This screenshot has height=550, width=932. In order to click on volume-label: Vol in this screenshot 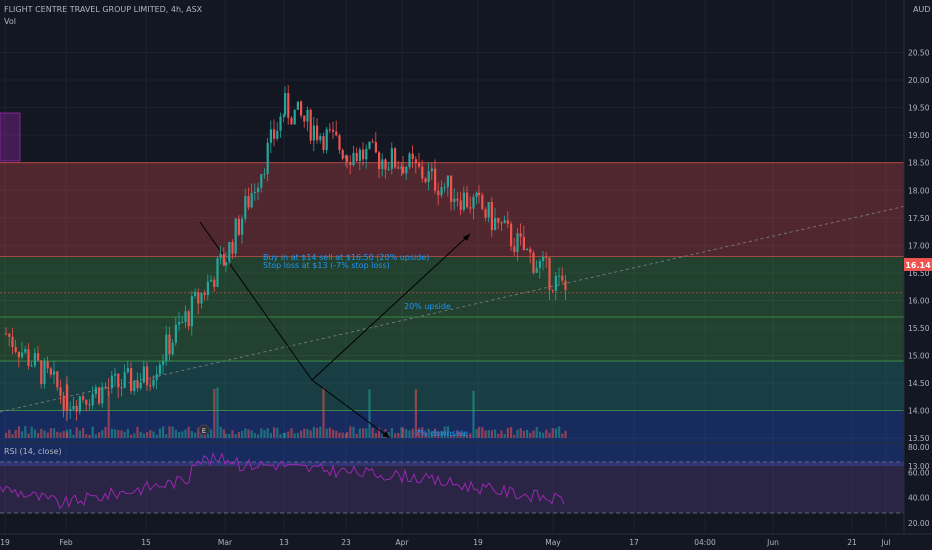, I will do `click(10, 21)`.